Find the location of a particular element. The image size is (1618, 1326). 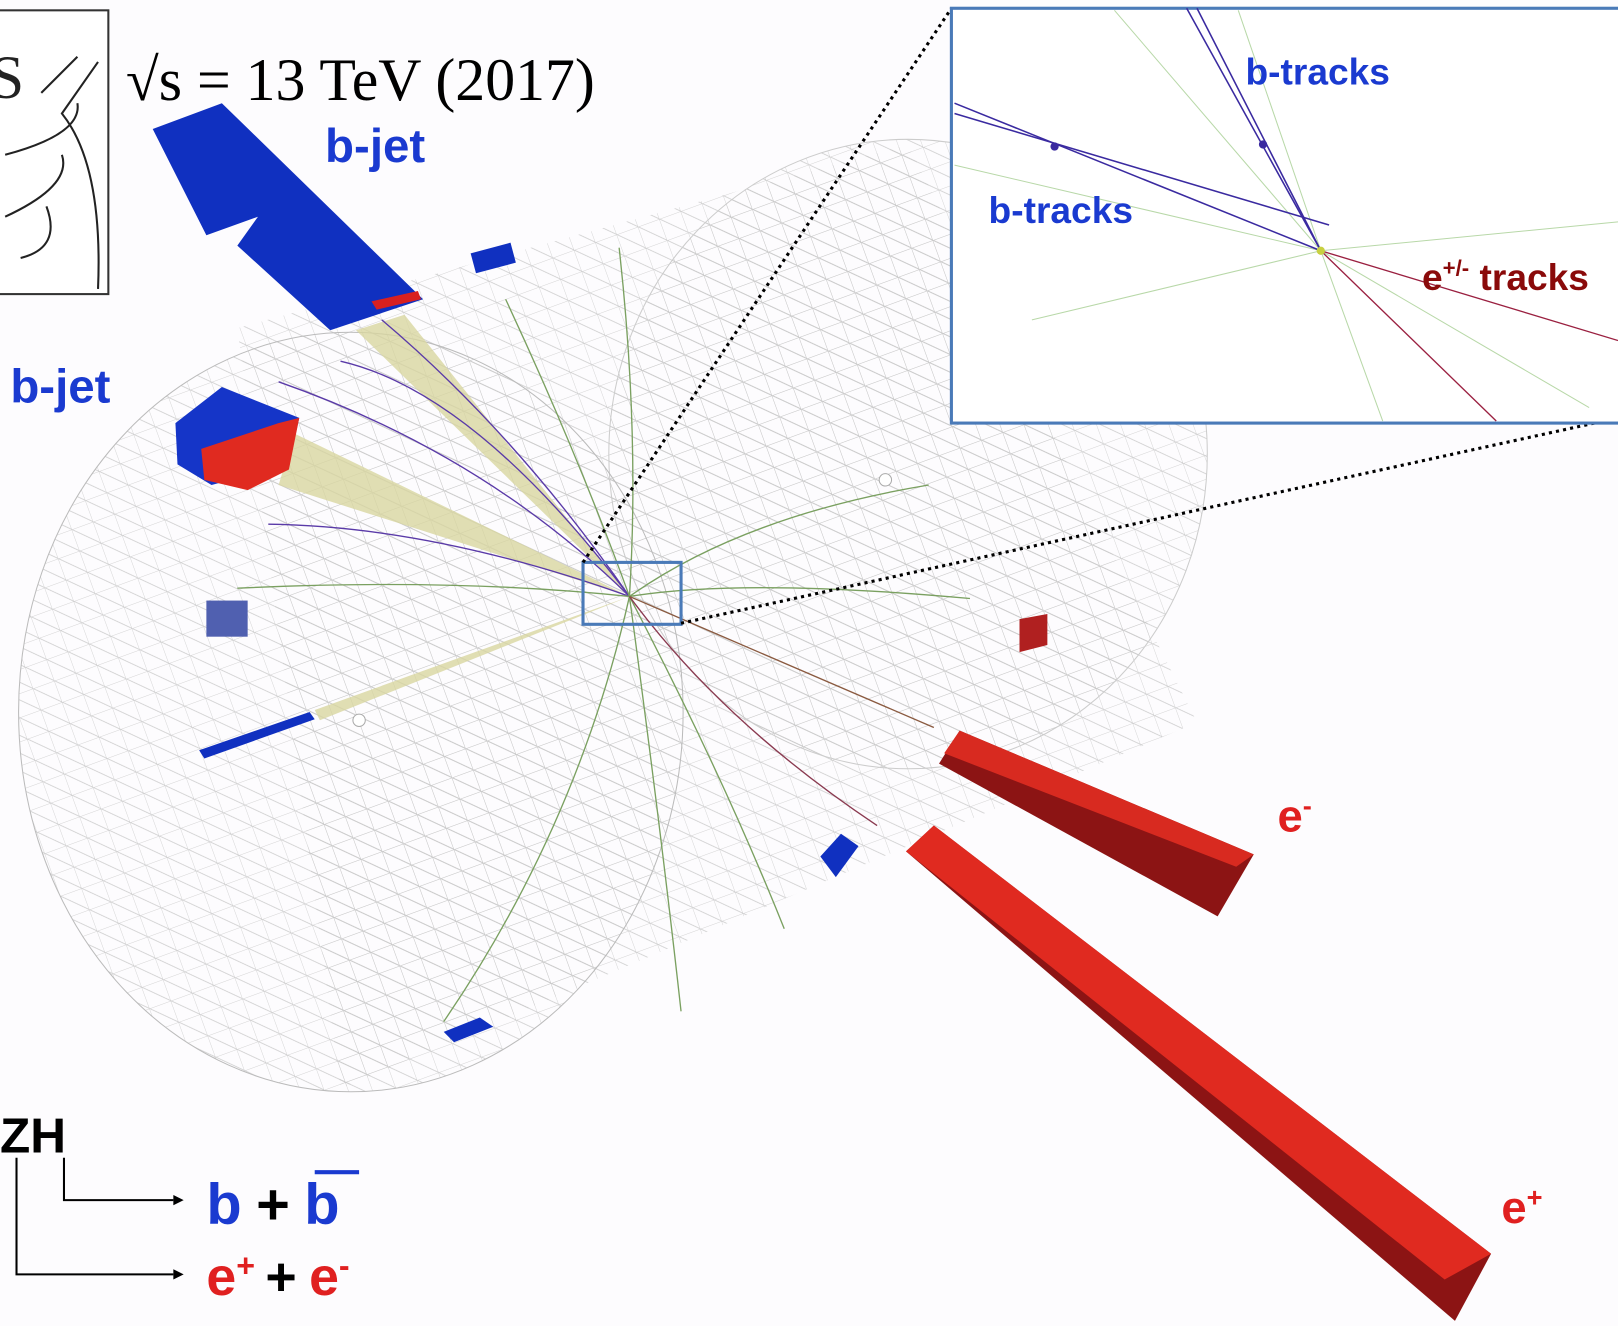

positron-tower-face is located at coordinates (1198, 1052).